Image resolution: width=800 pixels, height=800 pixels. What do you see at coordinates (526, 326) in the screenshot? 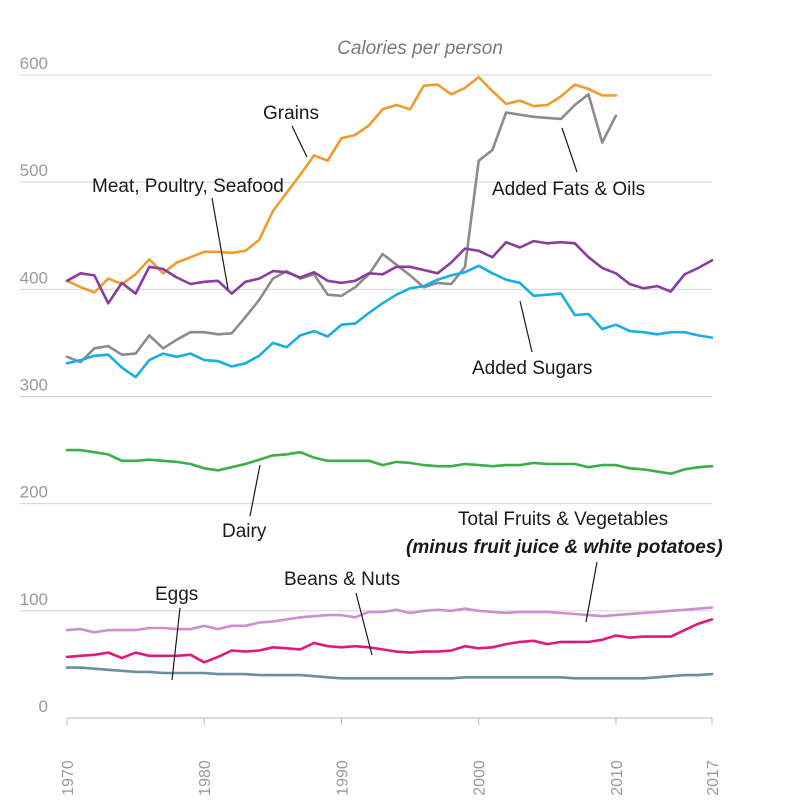
I see `sugars-leader` at bounding box center [526, 326].